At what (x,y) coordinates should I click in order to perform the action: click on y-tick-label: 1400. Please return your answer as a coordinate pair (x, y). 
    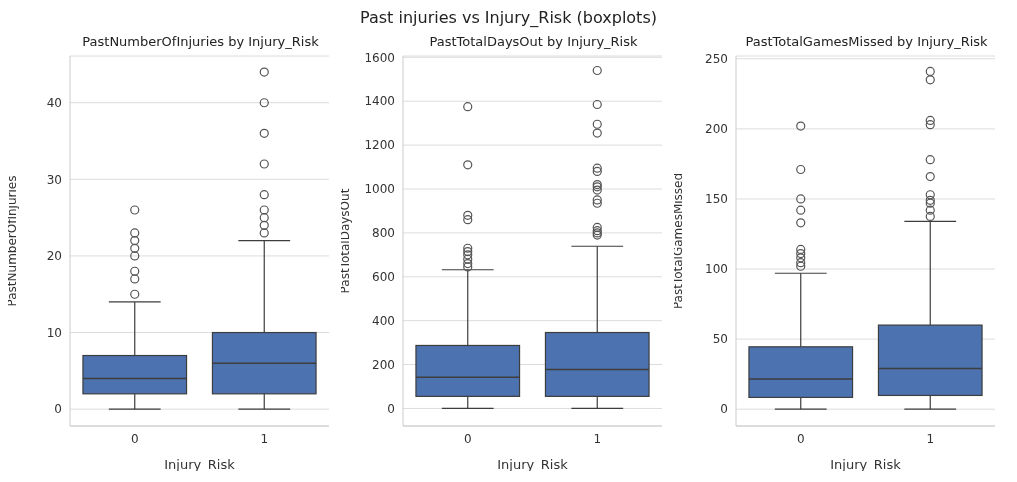
    Looking at the image, I should click on (379, 101).